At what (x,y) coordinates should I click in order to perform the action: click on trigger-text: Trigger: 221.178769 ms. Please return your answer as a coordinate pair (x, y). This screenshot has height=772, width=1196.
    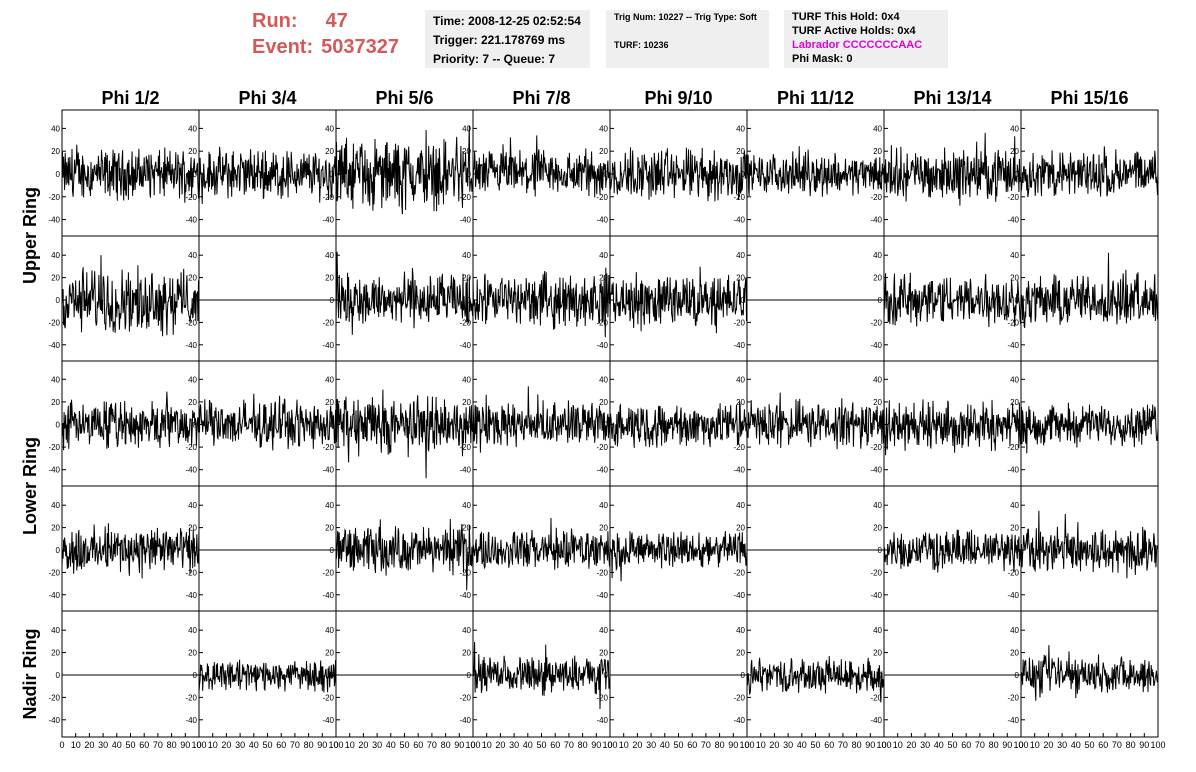
    Looking at the image, I should click on (499, 40).